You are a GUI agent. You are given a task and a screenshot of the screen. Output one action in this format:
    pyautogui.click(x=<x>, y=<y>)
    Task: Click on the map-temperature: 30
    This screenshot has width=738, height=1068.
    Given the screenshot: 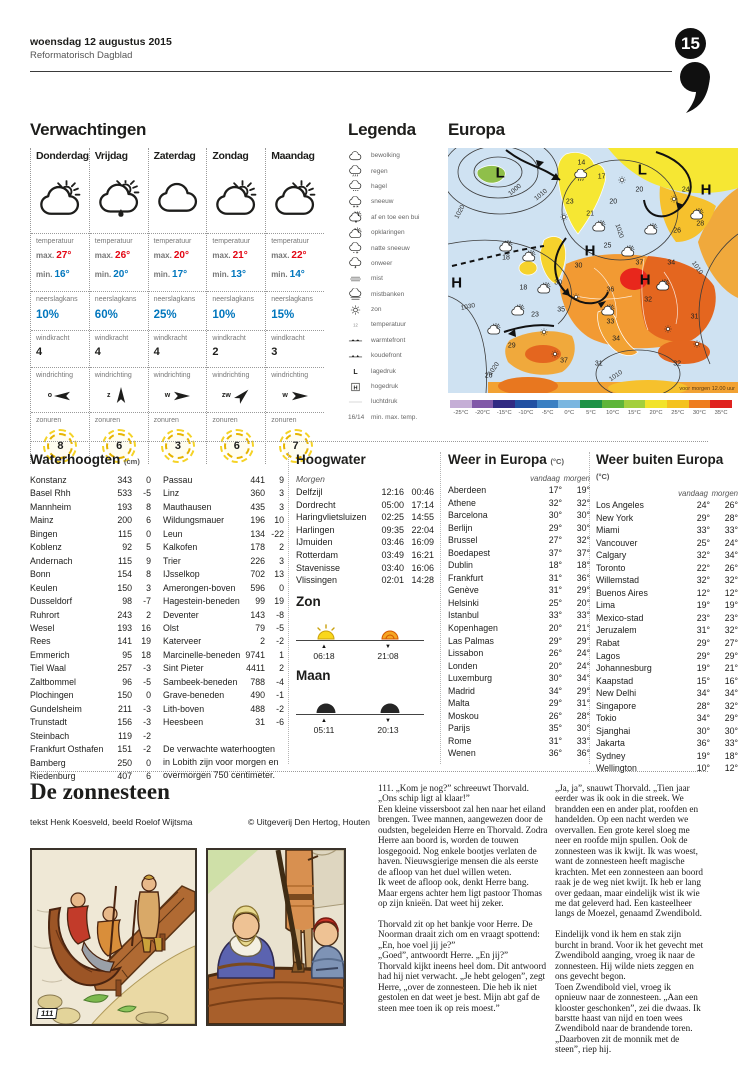 What is the action you would take?
    pyautogui.click(x=578, y=266)
    